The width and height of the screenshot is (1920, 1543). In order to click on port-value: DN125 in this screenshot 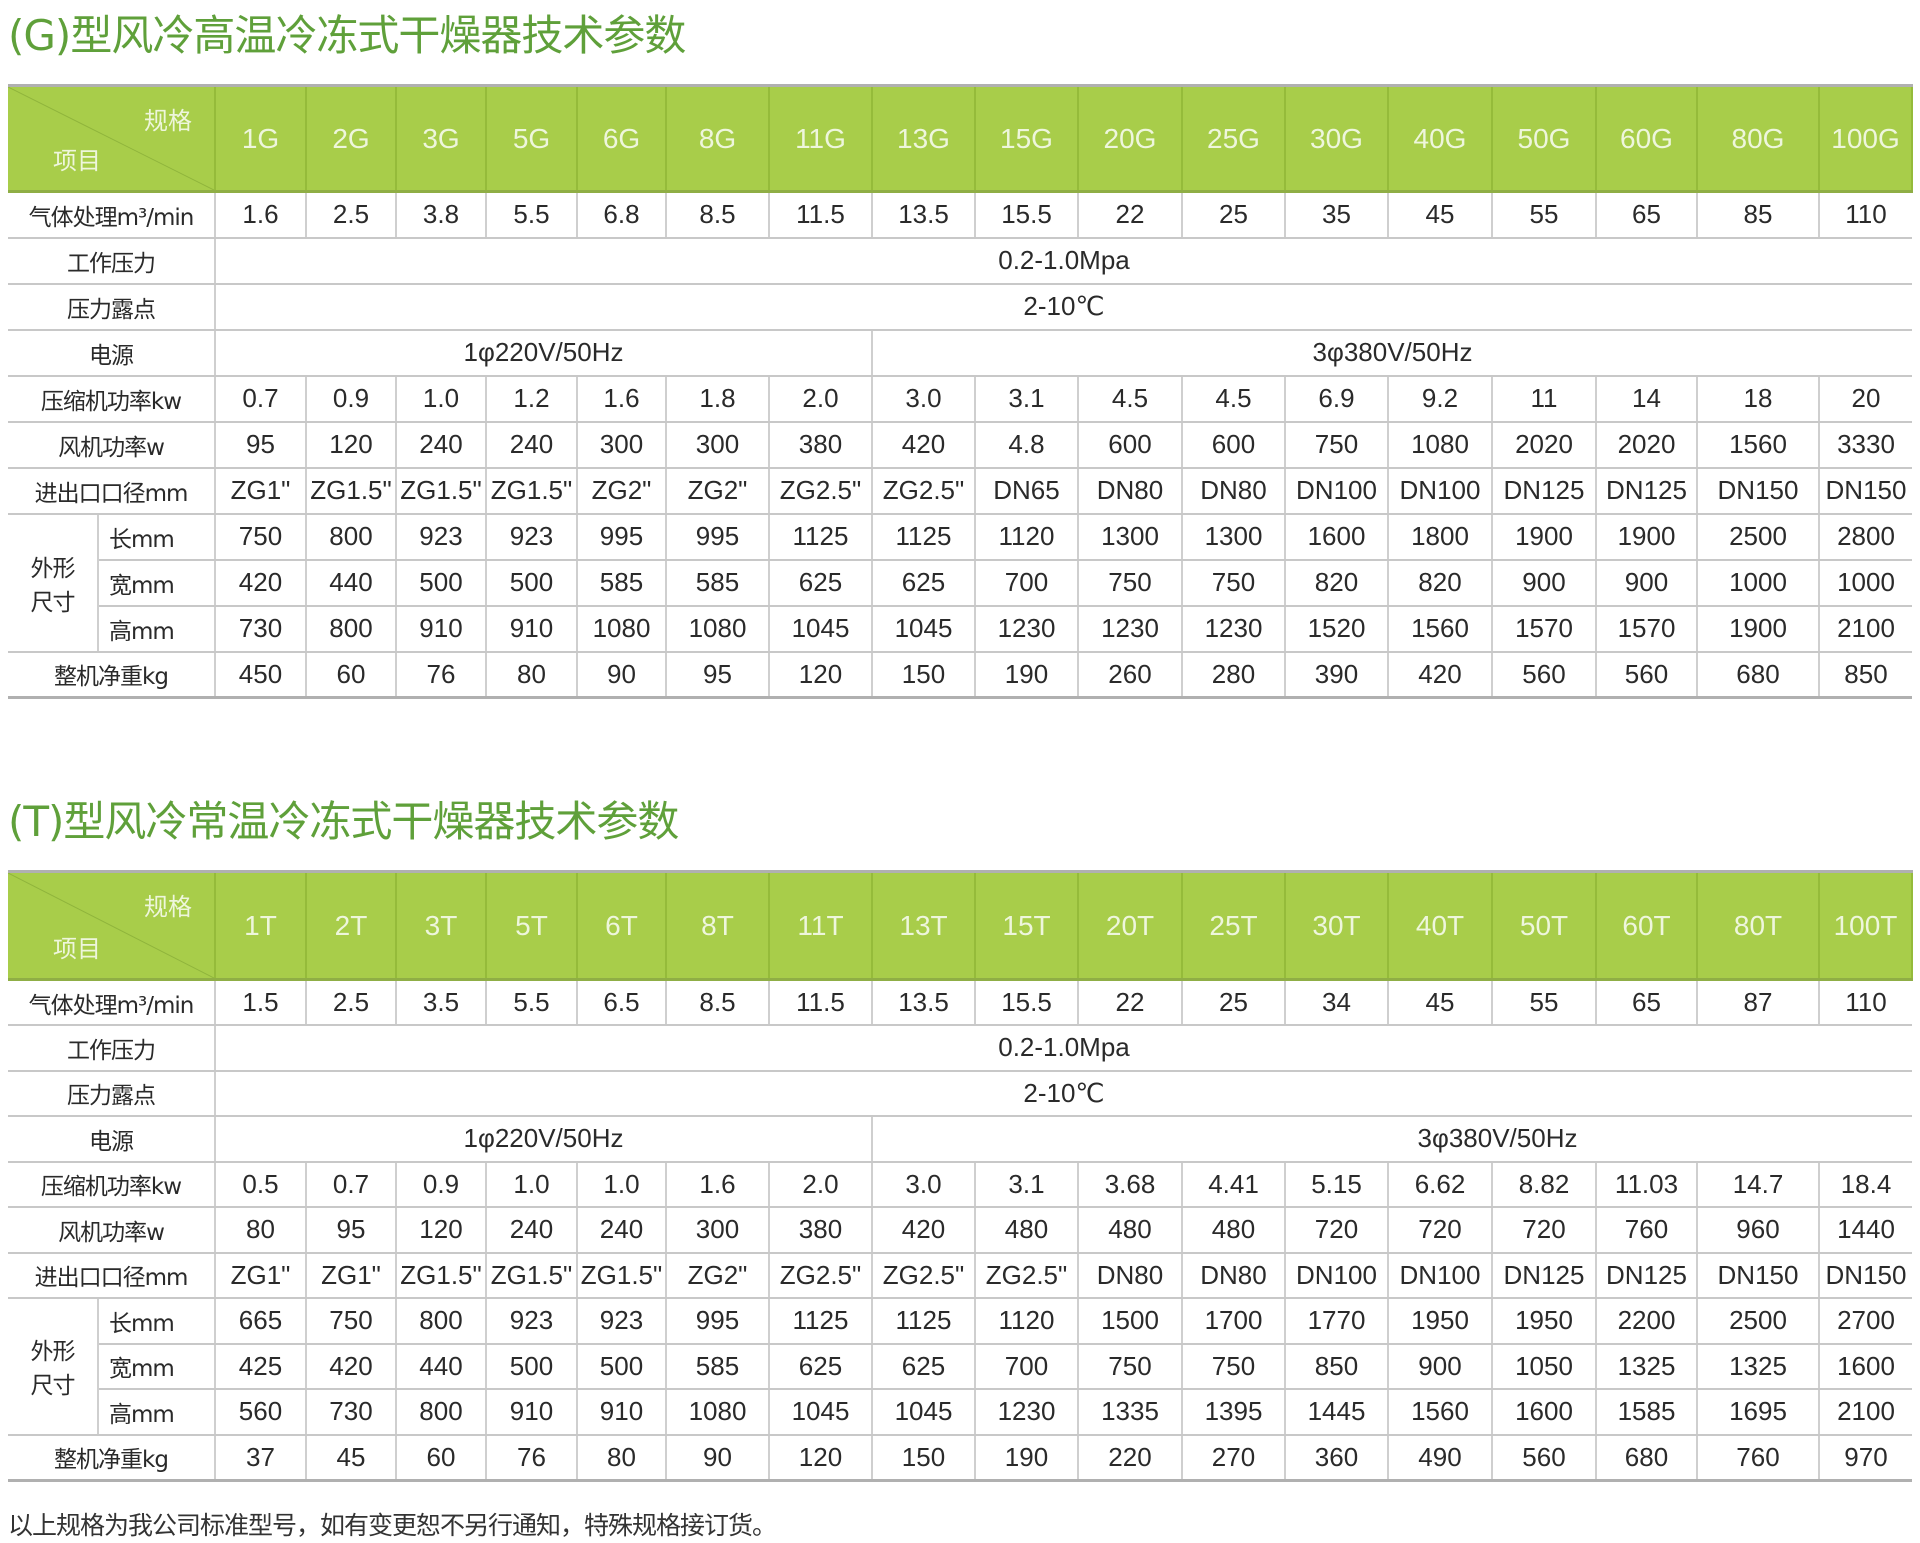, I will do `click(1647, 491)`.